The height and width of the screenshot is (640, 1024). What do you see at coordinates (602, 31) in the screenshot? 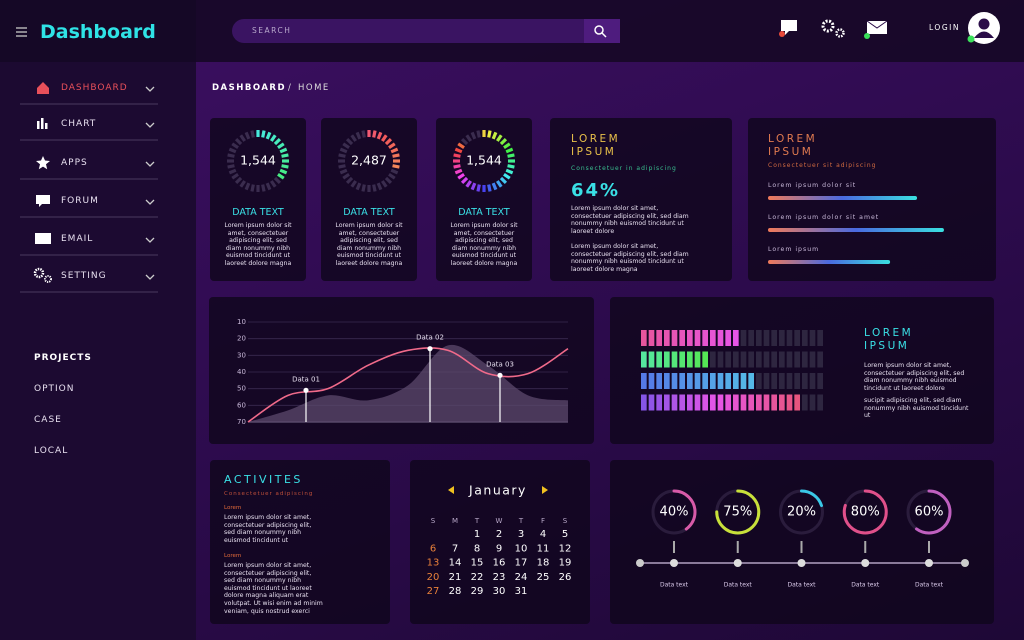
I see `search-button` at bounding box center [602, 31].